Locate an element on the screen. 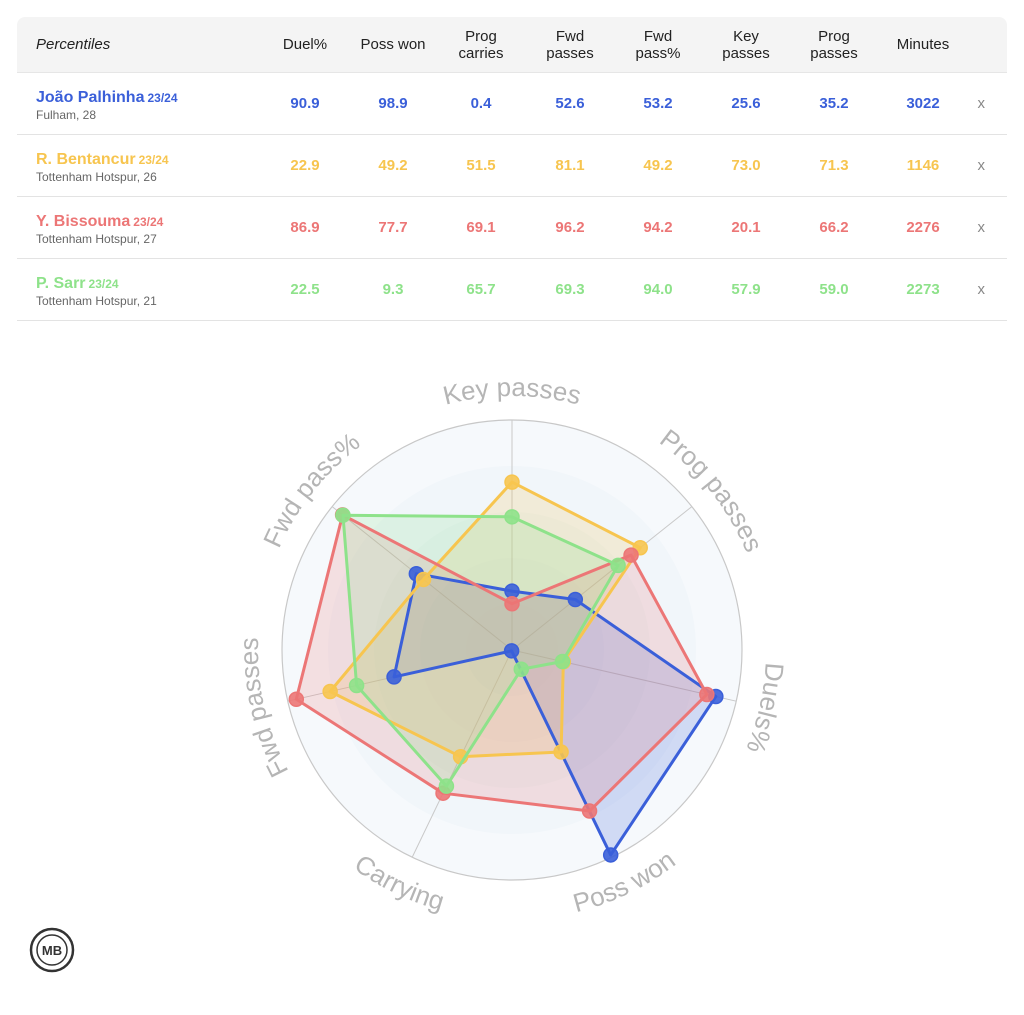 The width and height of the screenshot is (1024, 1015). stat-cell: 1146 is located at coordinates (923, 165).